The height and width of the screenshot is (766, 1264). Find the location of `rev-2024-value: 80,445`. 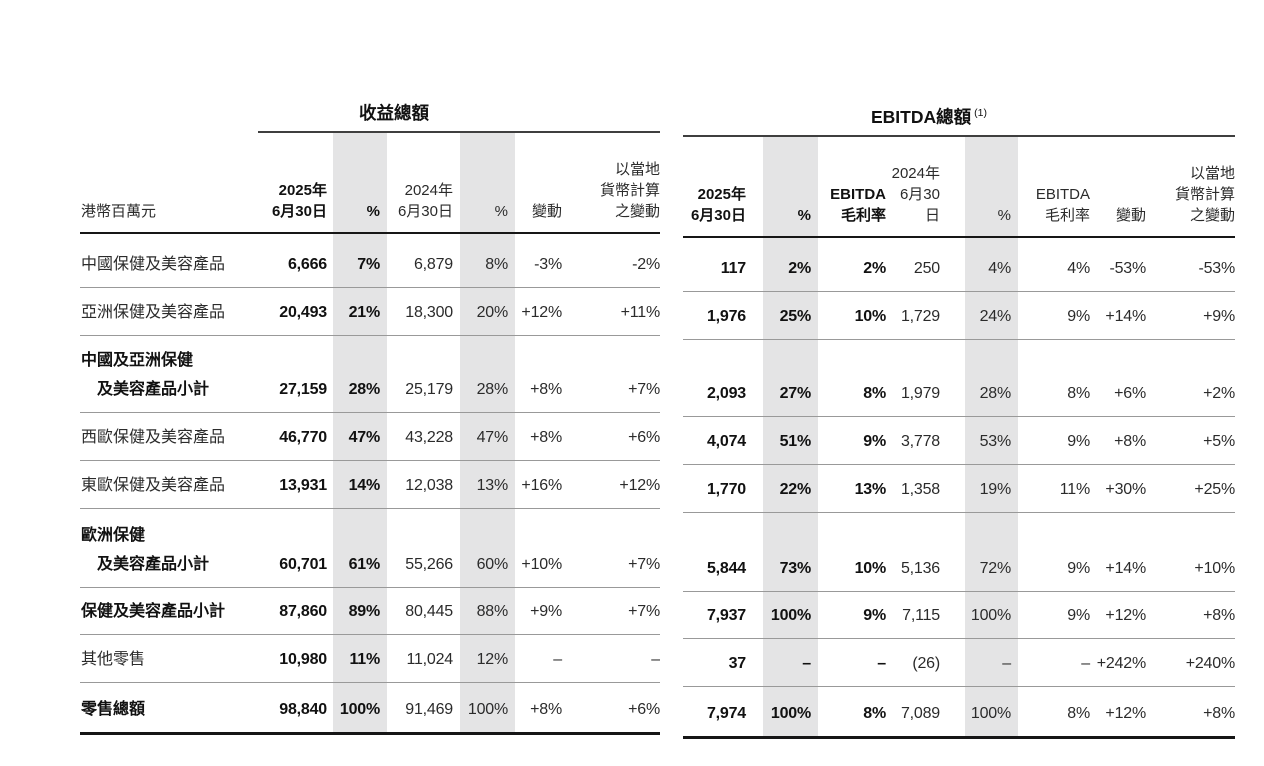

rev-2024-value: 80,445 is located at coordinates (423, 611).